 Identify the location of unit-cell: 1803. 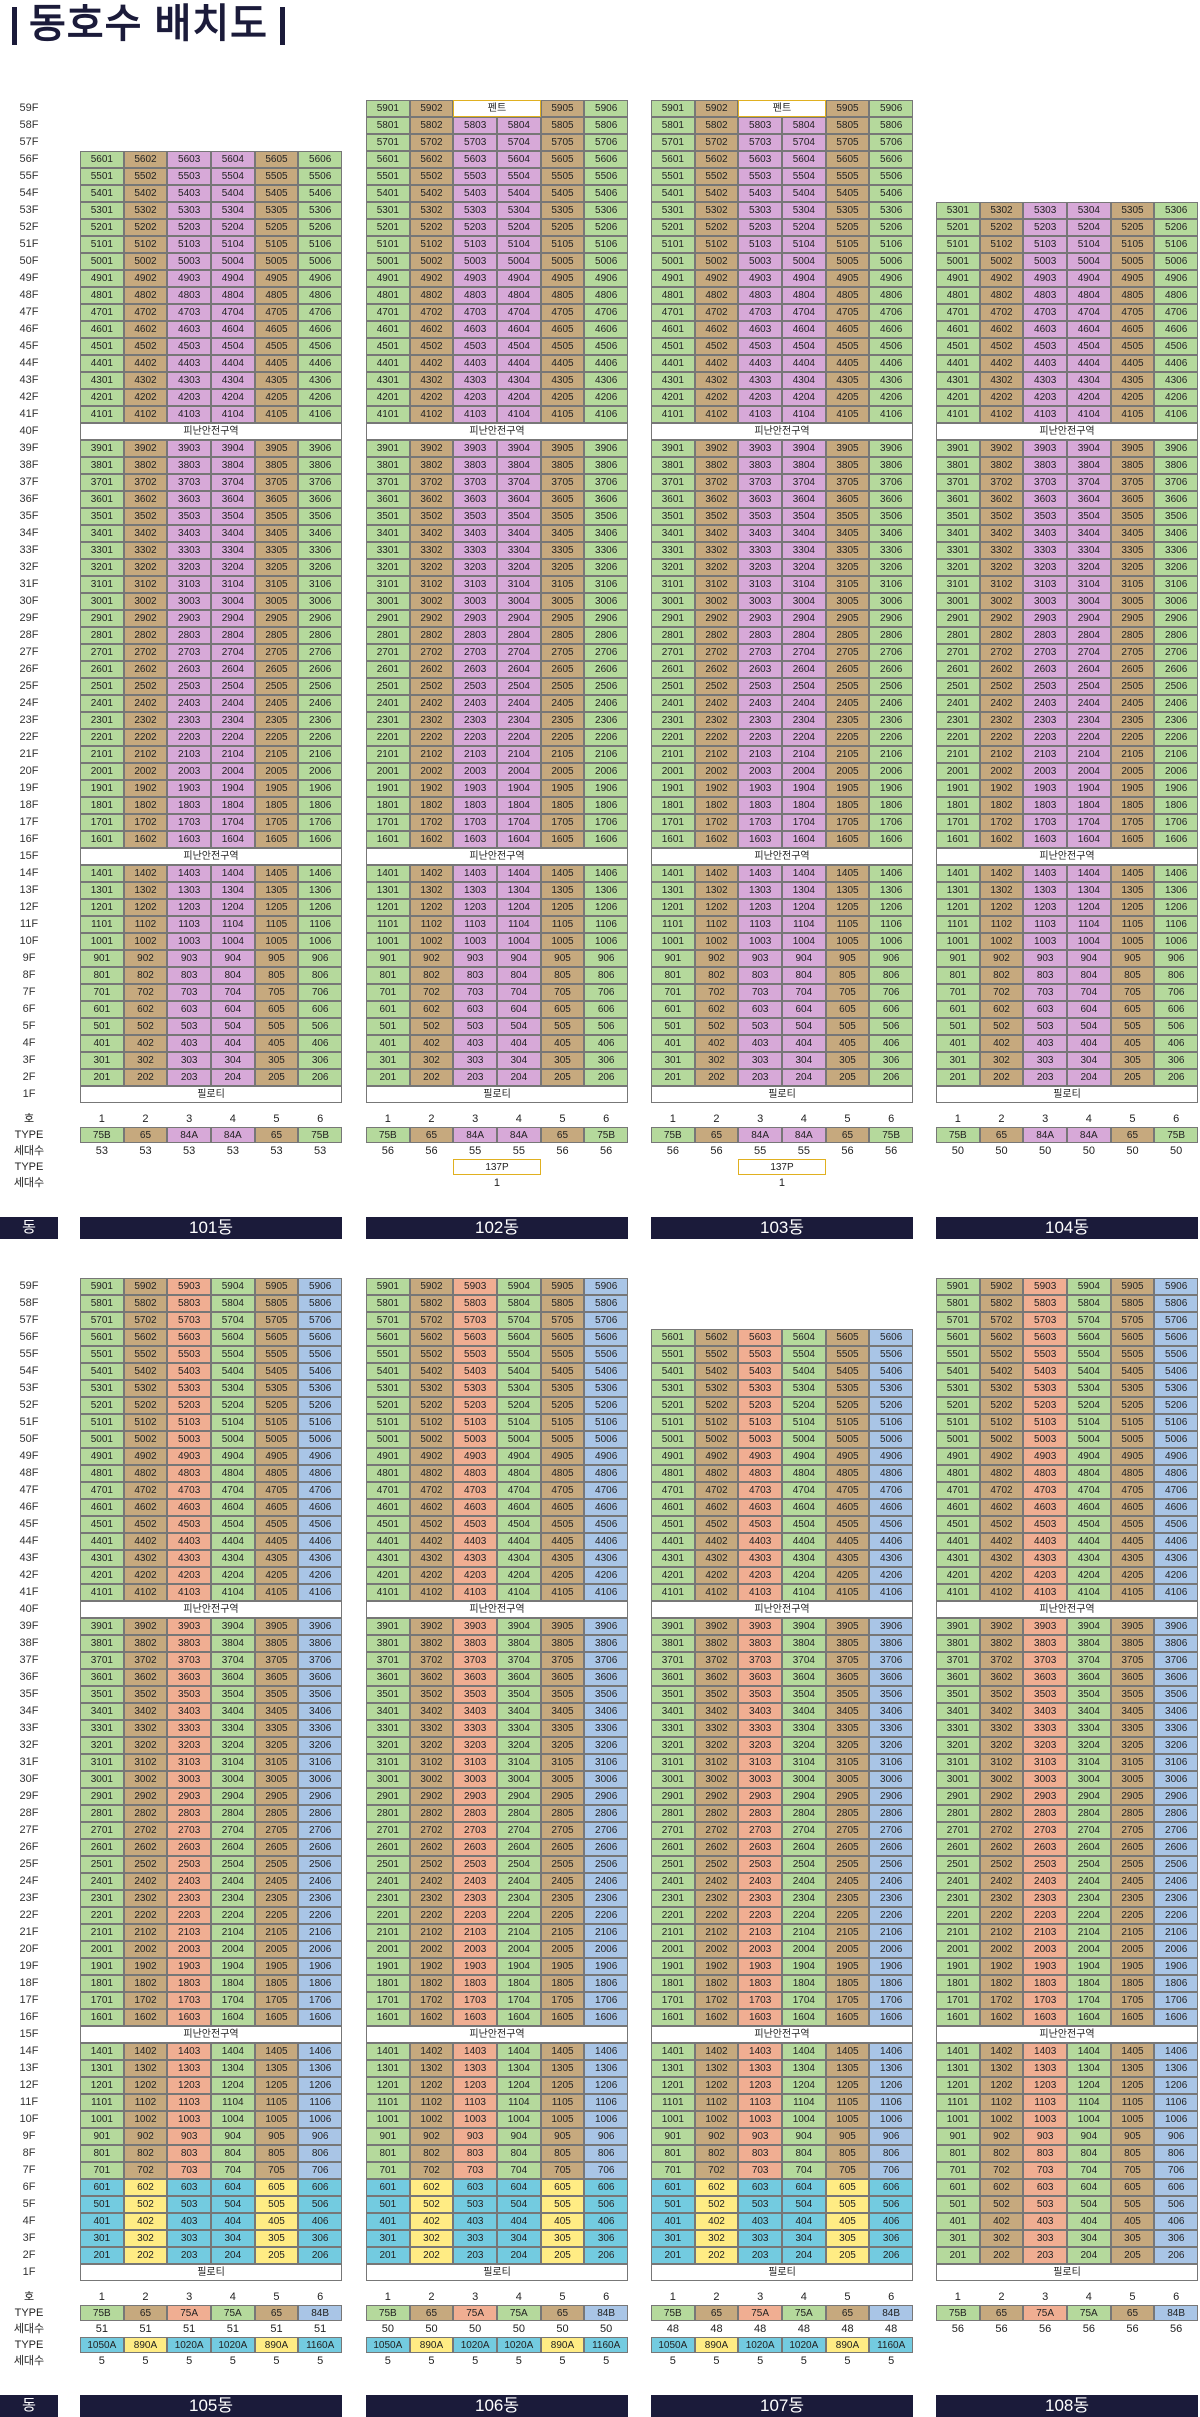
(189, 1983).